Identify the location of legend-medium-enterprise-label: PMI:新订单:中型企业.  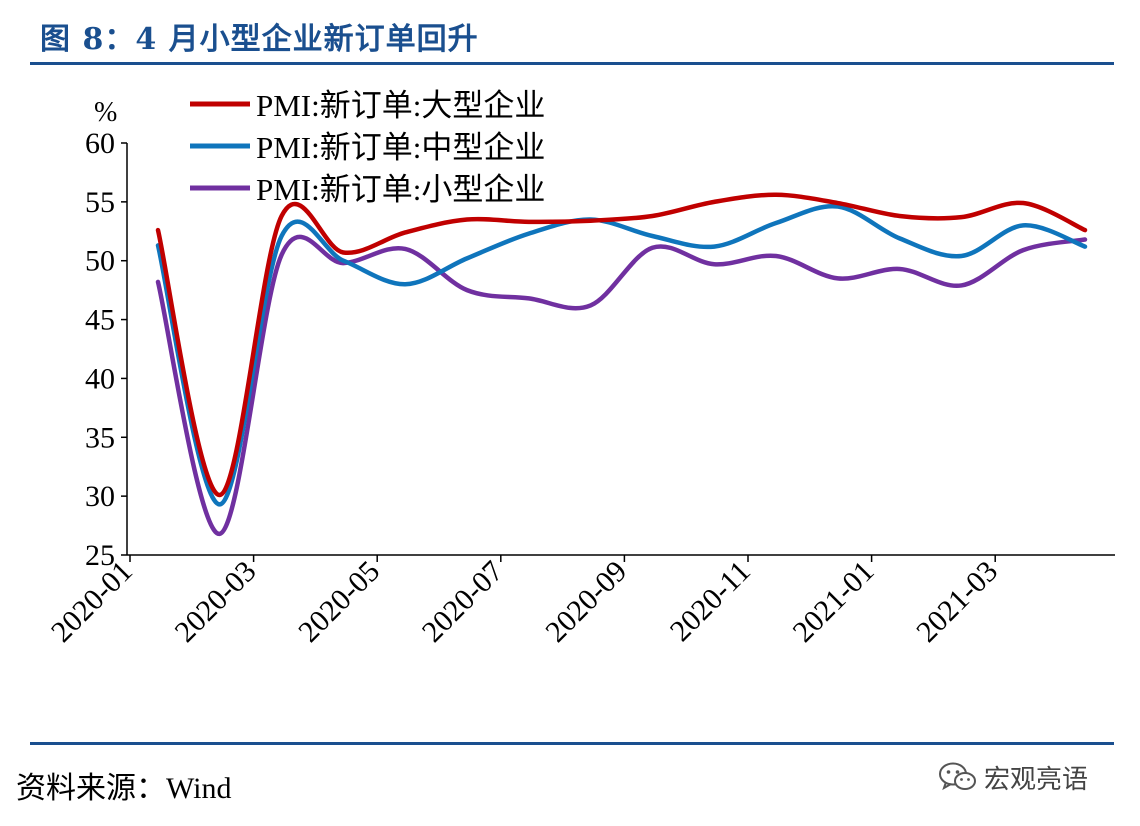
(400, 147).